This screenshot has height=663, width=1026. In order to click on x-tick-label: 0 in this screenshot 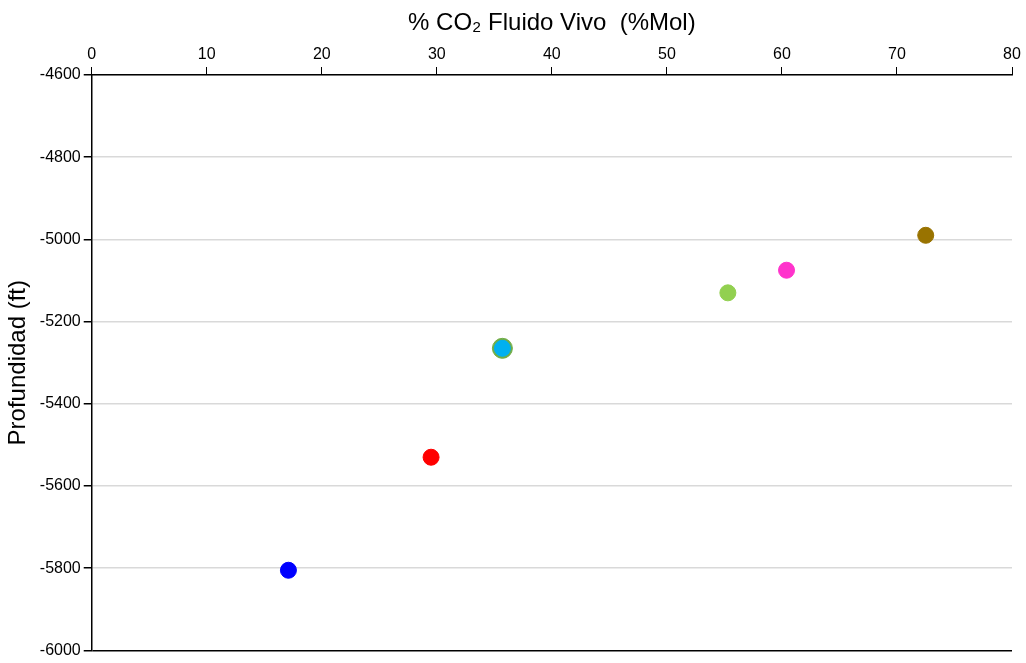, I will do `click(92, 53)`.